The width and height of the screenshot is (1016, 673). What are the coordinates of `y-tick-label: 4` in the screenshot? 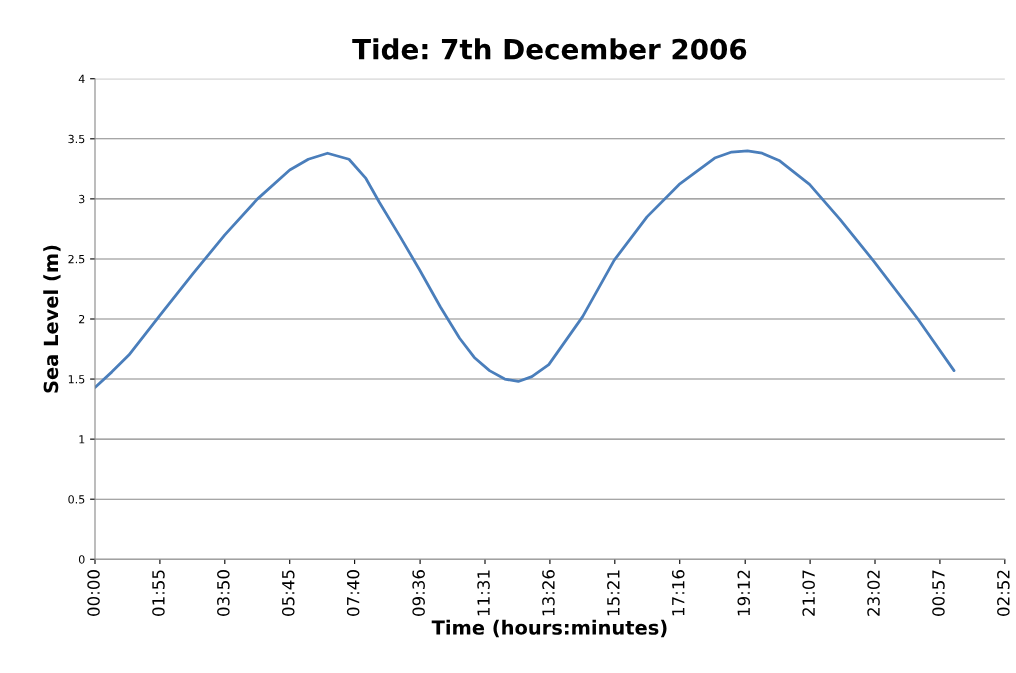 It's located at (81, 78).